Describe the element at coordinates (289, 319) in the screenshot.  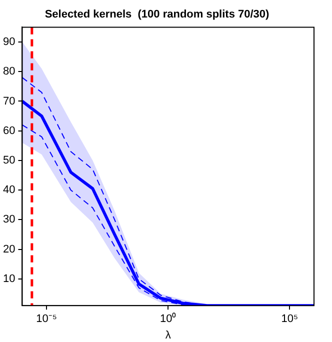
I see `x-tick-label: 10⁵` at that location.